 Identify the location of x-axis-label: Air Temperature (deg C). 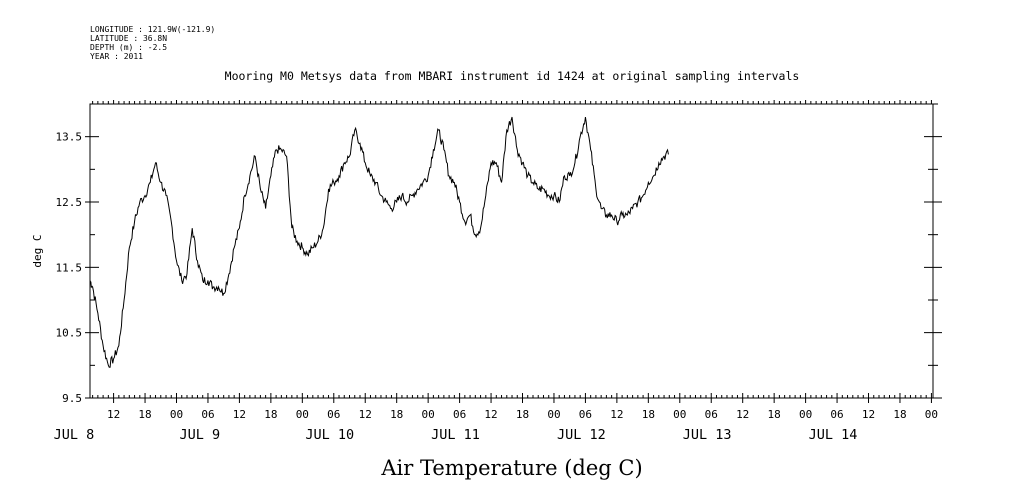
(511, 468).